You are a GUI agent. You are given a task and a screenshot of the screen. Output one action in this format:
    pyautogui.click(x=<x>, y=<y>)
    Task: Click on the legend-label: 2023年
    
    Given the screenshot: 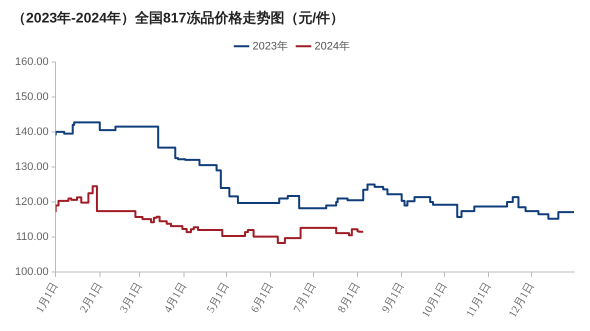 What is the action you would take?
    pyautogui.click(x=270, y=46)
    